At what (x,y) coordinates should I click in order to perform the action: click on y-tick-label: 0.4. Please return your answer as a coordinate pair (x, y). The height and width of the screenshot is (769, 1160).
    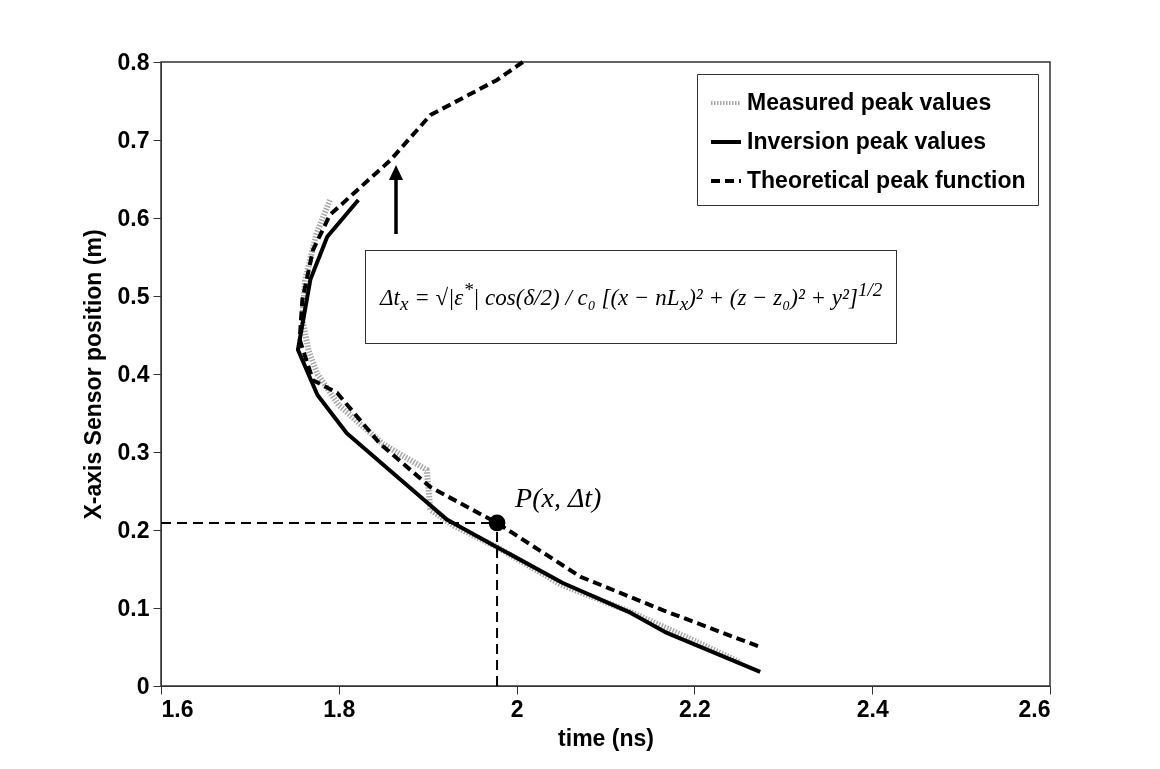
    Looking at the image, I should click on (133, 373).